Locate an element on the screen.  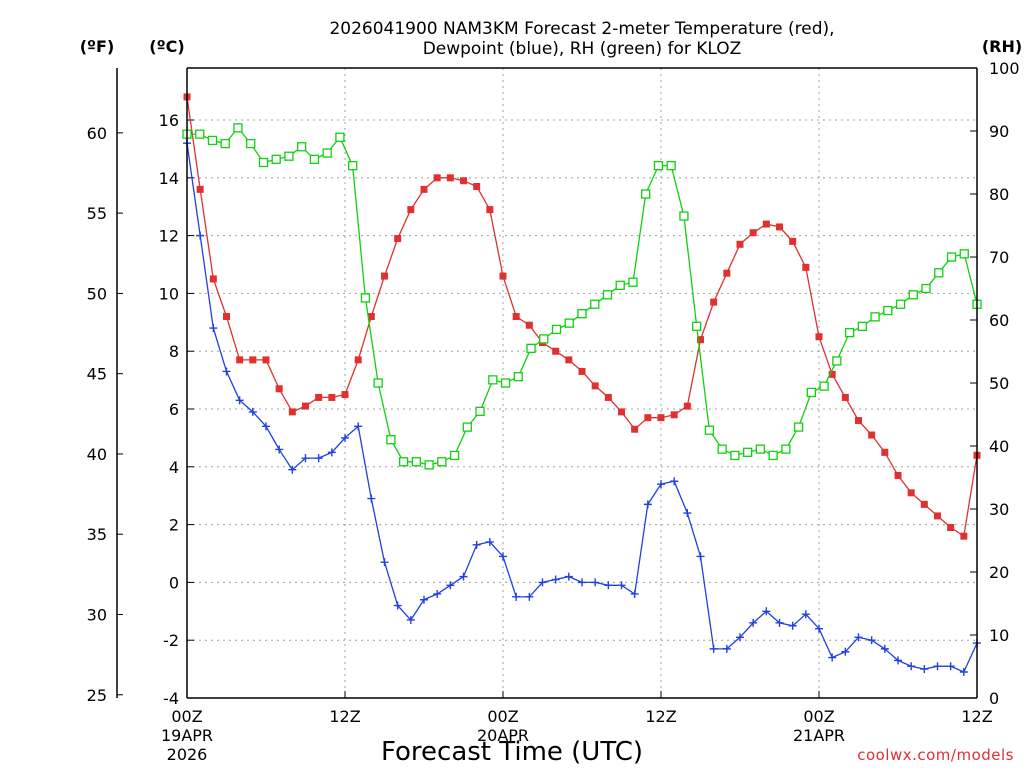
chart-title-line-2: Dewpoint (blue), RH (green) for KLOZ is located at coordinates (582, 49).